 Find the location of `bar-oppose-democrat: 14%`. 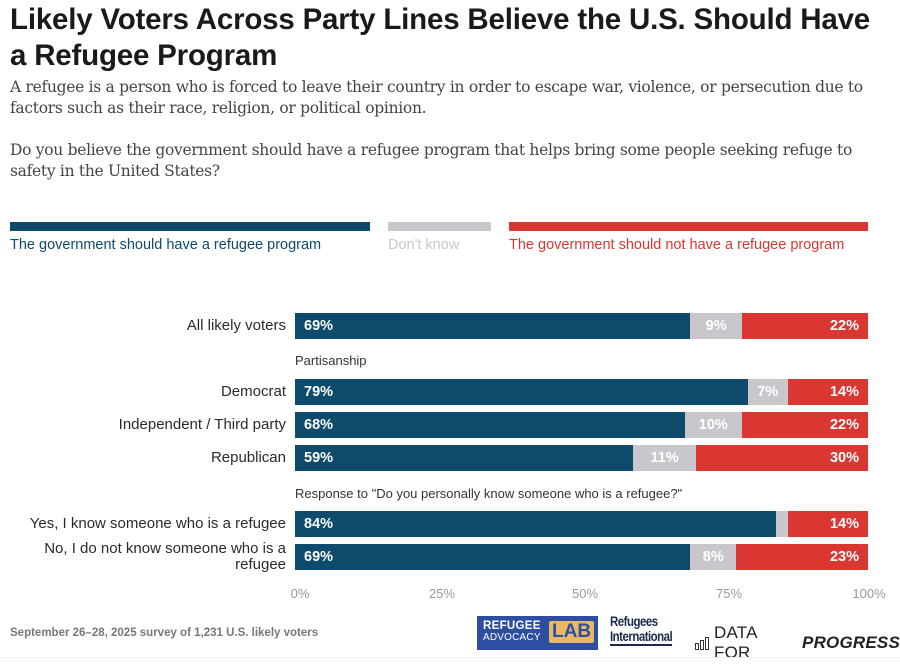

bar-oppose-democrat: 14% is located at coordinates (827, 392).